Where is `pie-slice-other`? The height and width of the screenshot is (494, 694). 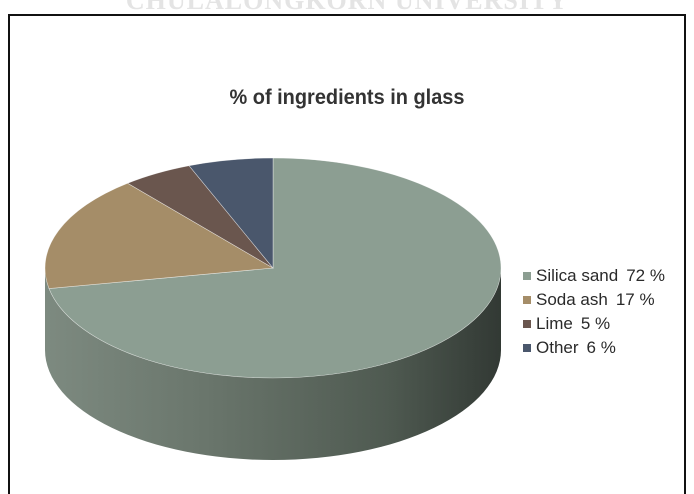
pie-slice-other is located at coordinates (231, 213).